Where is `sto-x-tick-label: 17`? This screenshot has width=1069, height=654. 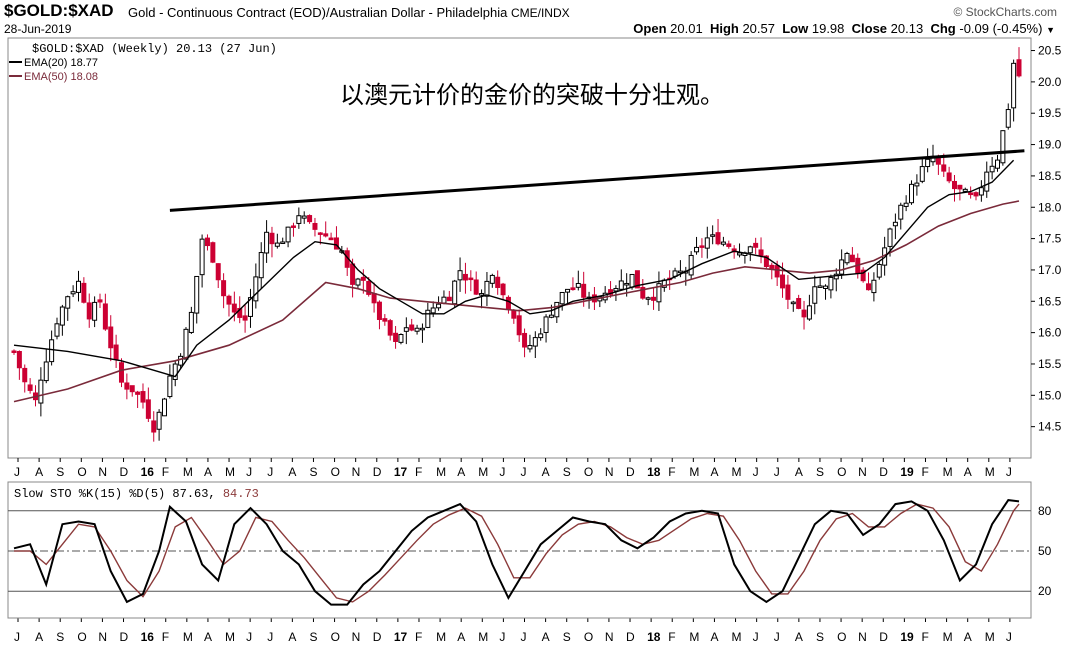
sto-x-tick-label: 17 is located at coordinates (401, 637).